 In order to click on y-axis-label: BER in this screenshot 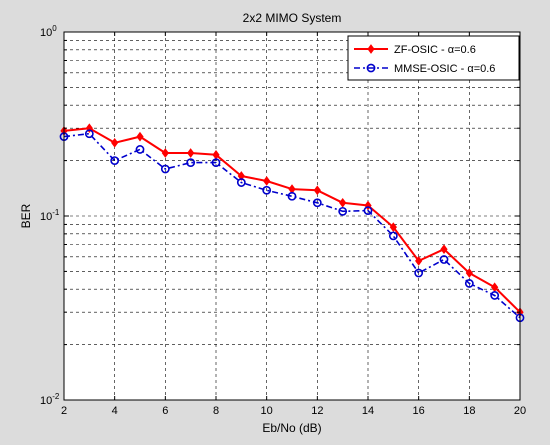, I will do `click(26, 215)`.